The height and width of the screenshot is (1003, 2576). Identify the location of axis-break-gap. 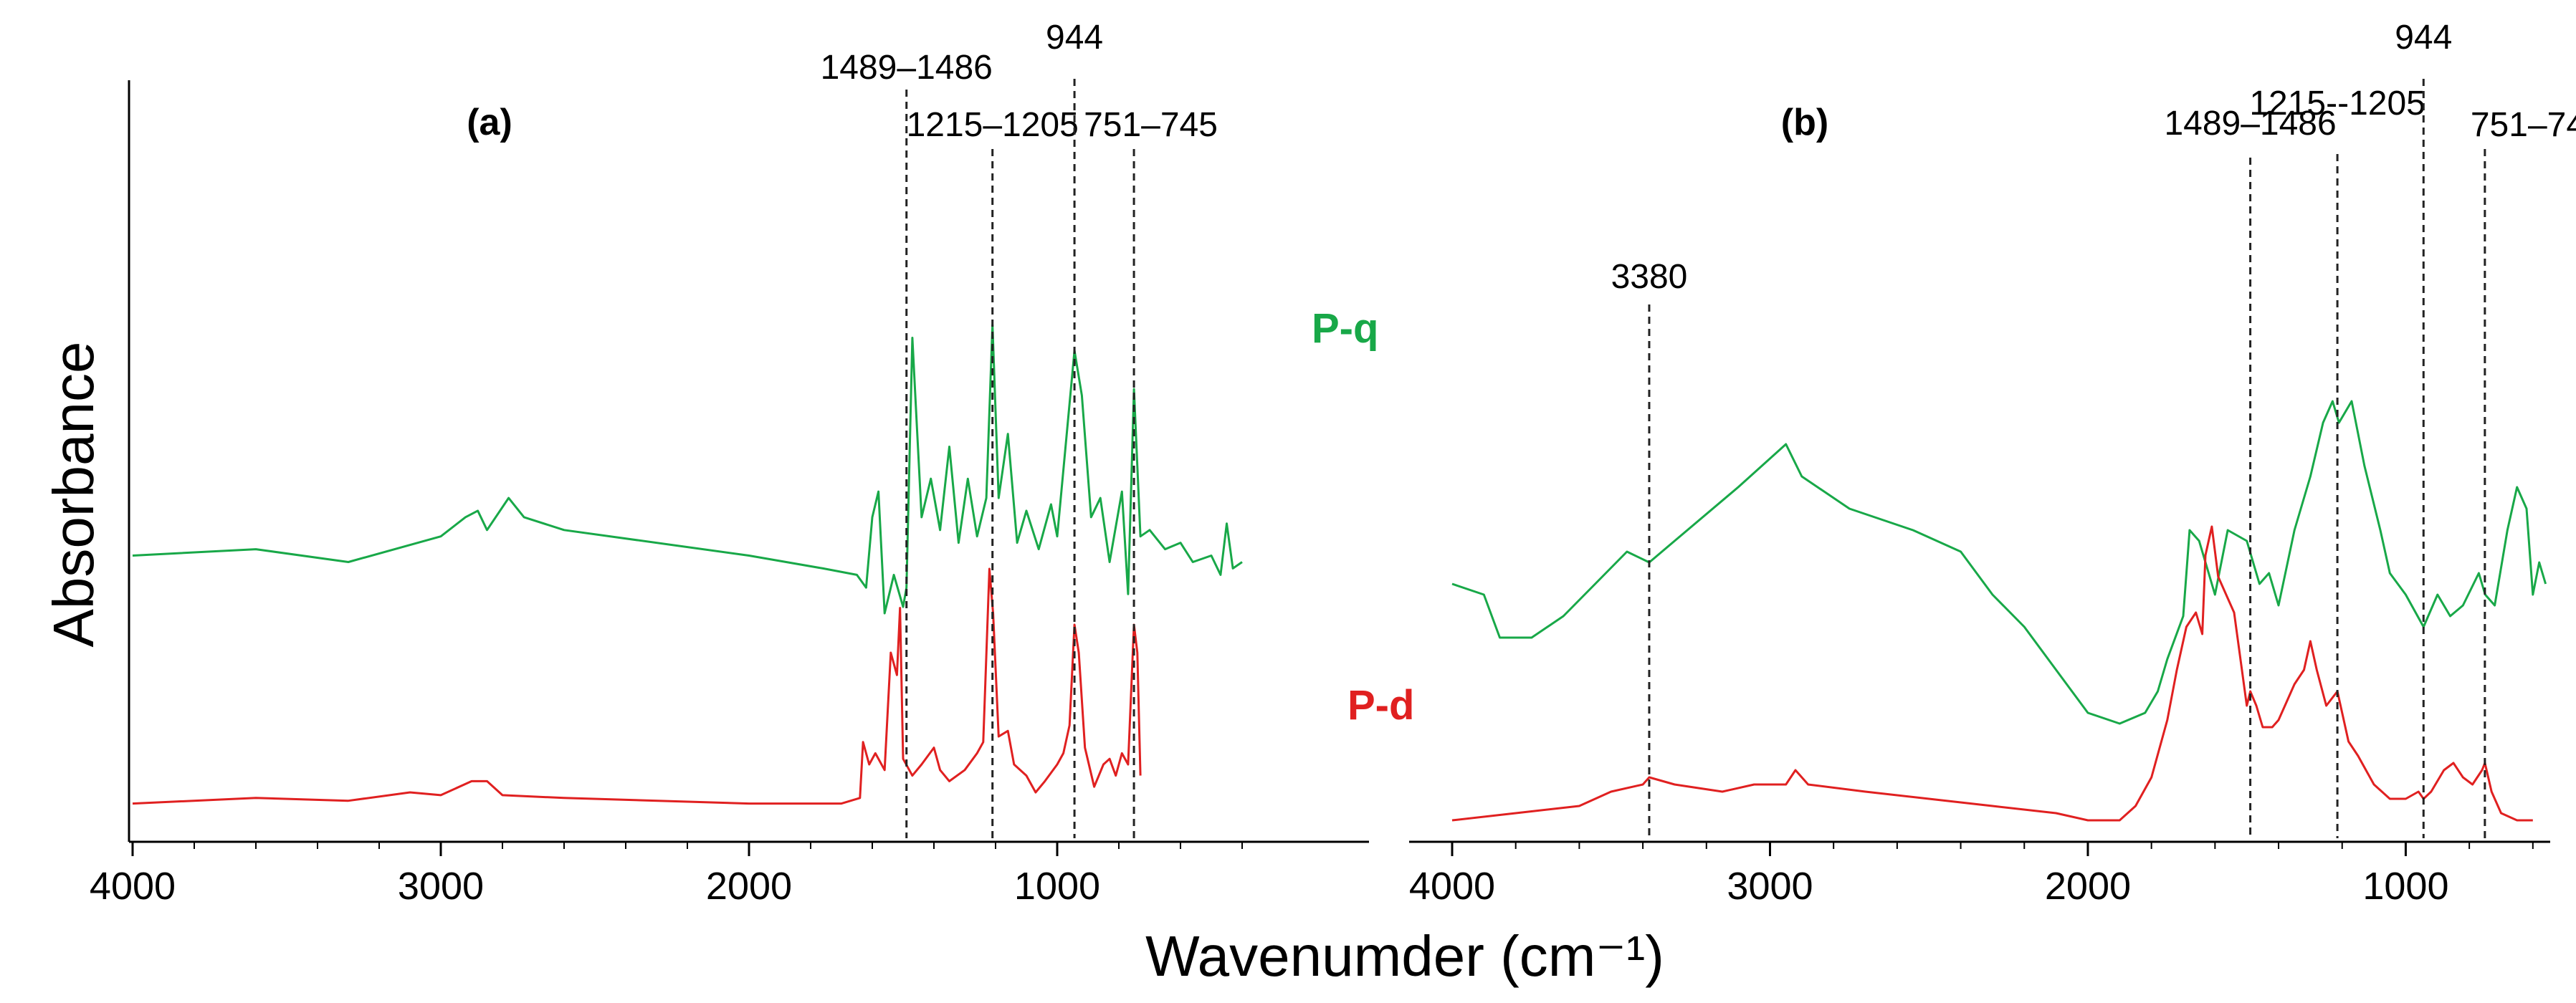
(1389, 842).